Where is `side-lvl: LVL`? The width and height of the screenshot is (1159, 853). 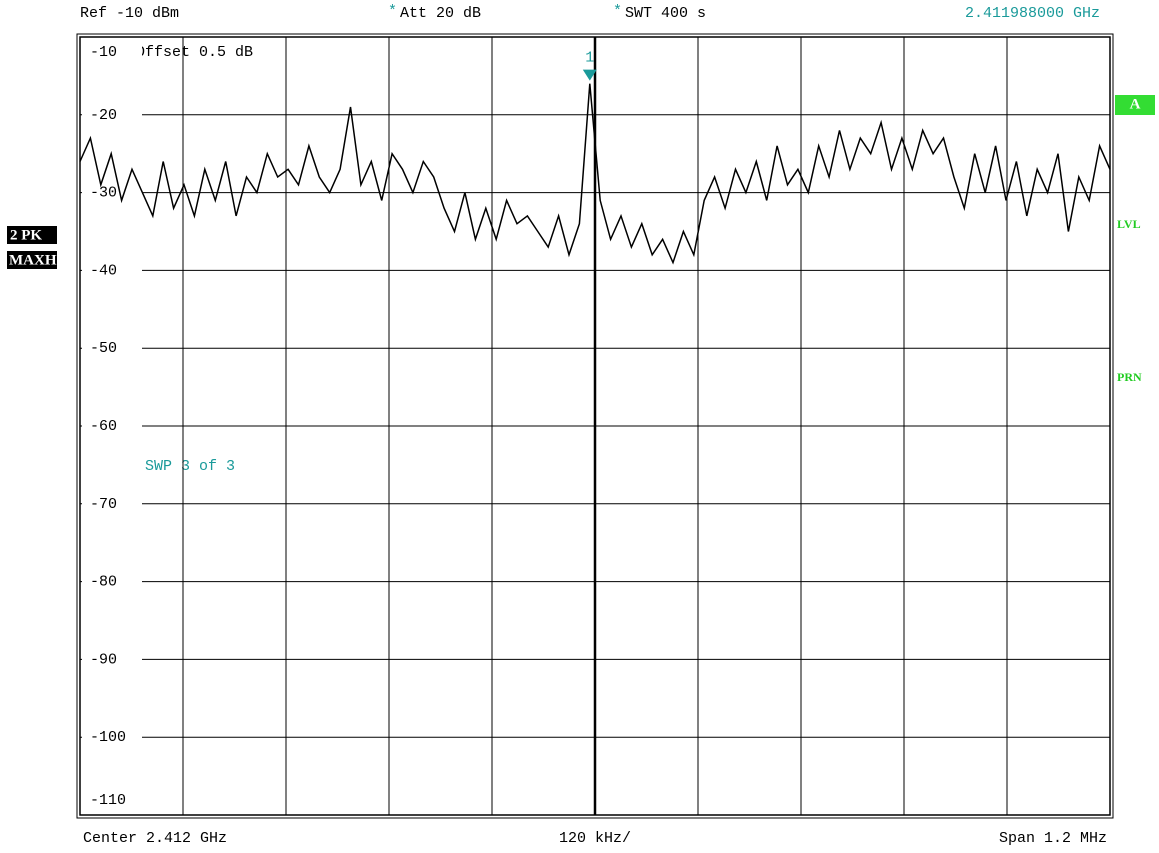
side-lvl: LVL is located at coordinates (1129, 224).